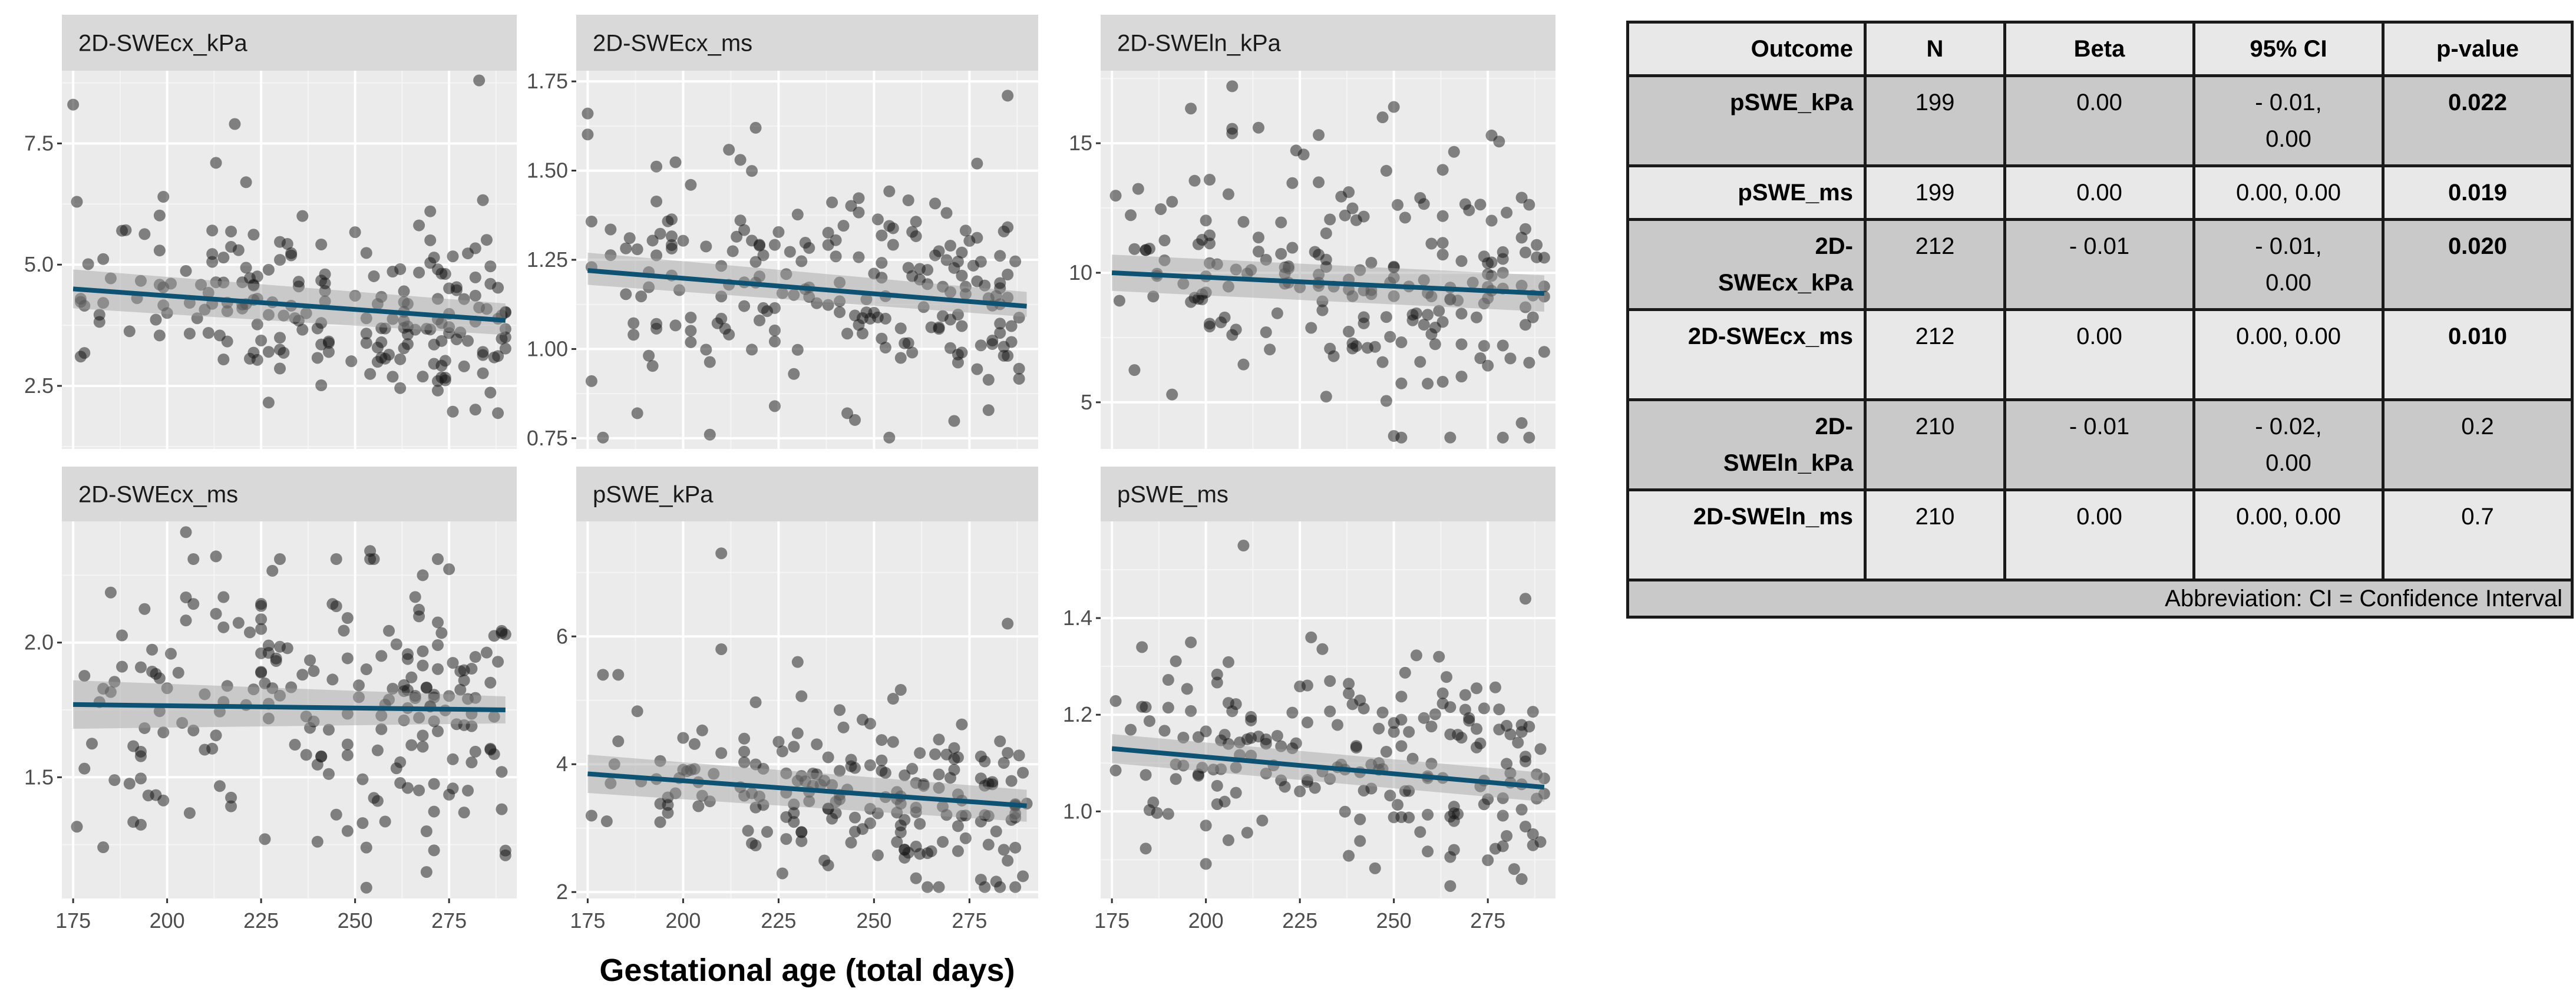 Image resolution: width=2576 pixels, height=998 pixels. Describe the element at coordinates (807, 970) in the screenshot. I see `x-axis-label: Gestational age (total days)` at that location.